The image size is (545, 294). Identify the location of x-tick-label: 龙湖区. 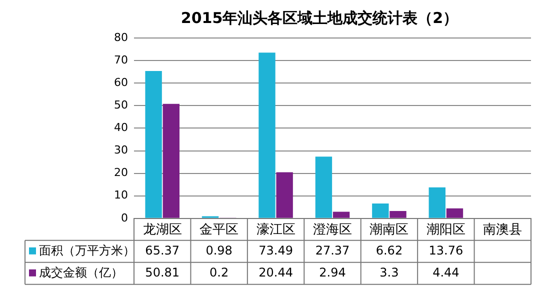
(162, 230).